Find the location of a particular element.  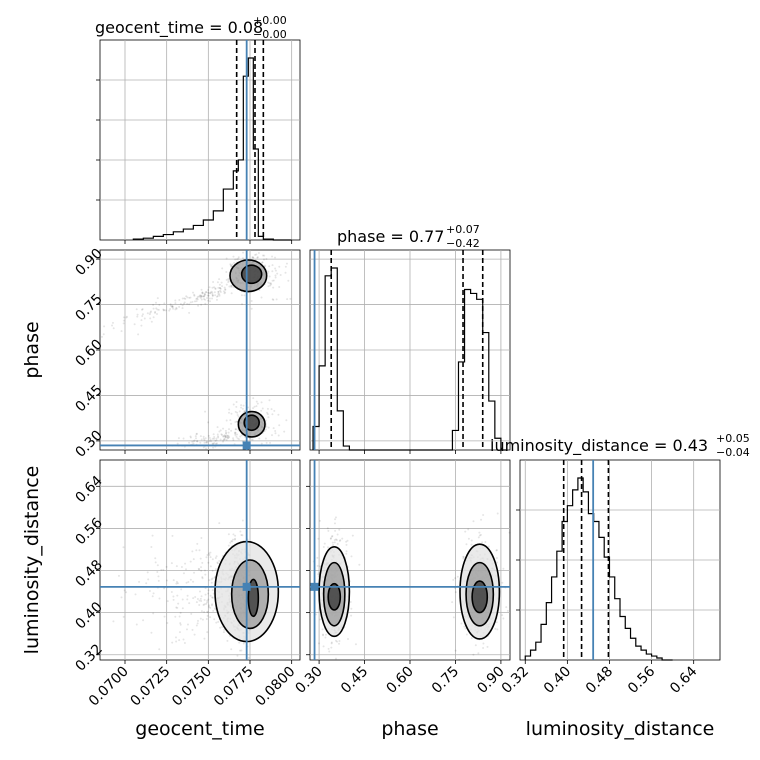

ytick-label-4: 0.64 is located at coordinates (88, 489).